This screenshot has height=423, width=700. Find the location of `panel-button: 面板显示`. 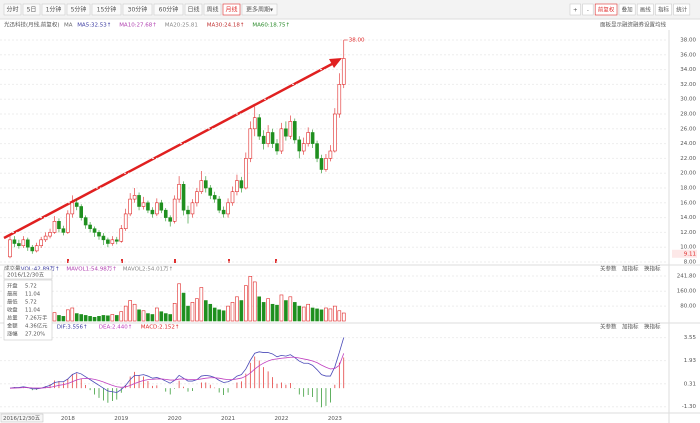

panel-button: 面板显示 is located at coordinates (611, 25).